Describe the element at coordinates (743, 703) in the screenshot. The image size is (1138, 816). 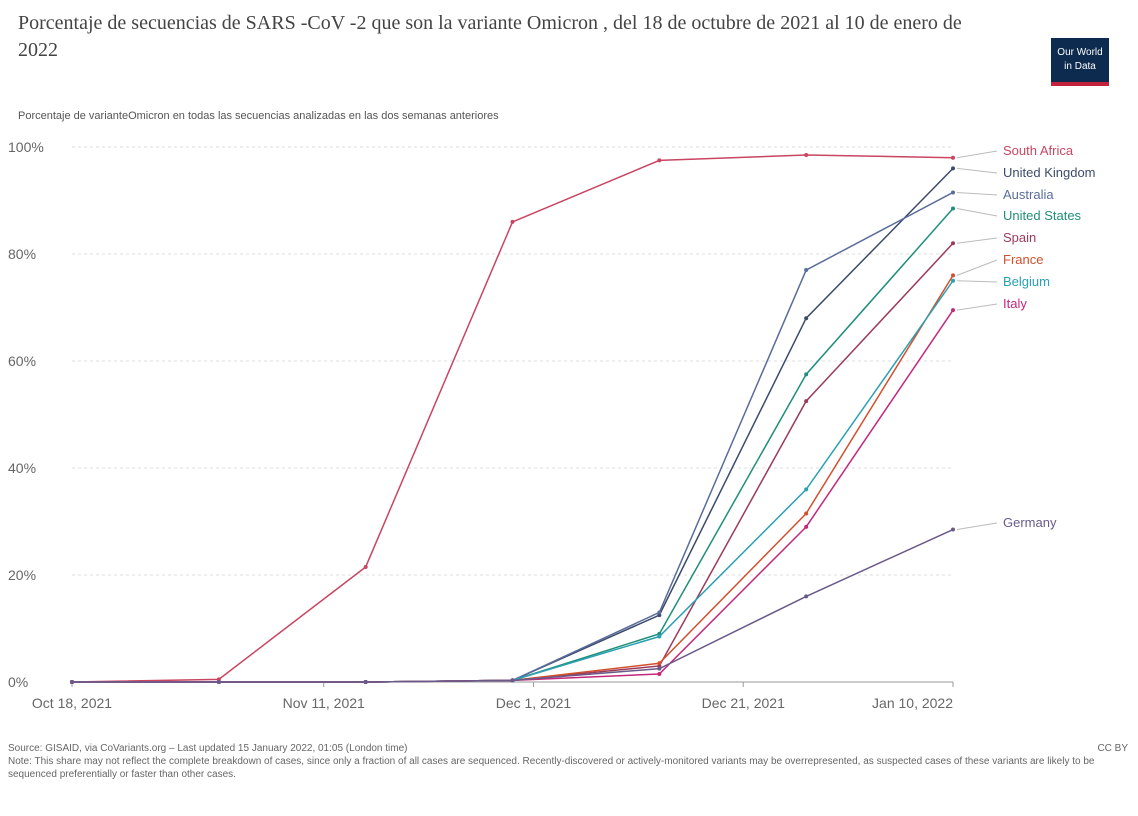
I see `x-tick-label: Dec 21, 2021` at that location.